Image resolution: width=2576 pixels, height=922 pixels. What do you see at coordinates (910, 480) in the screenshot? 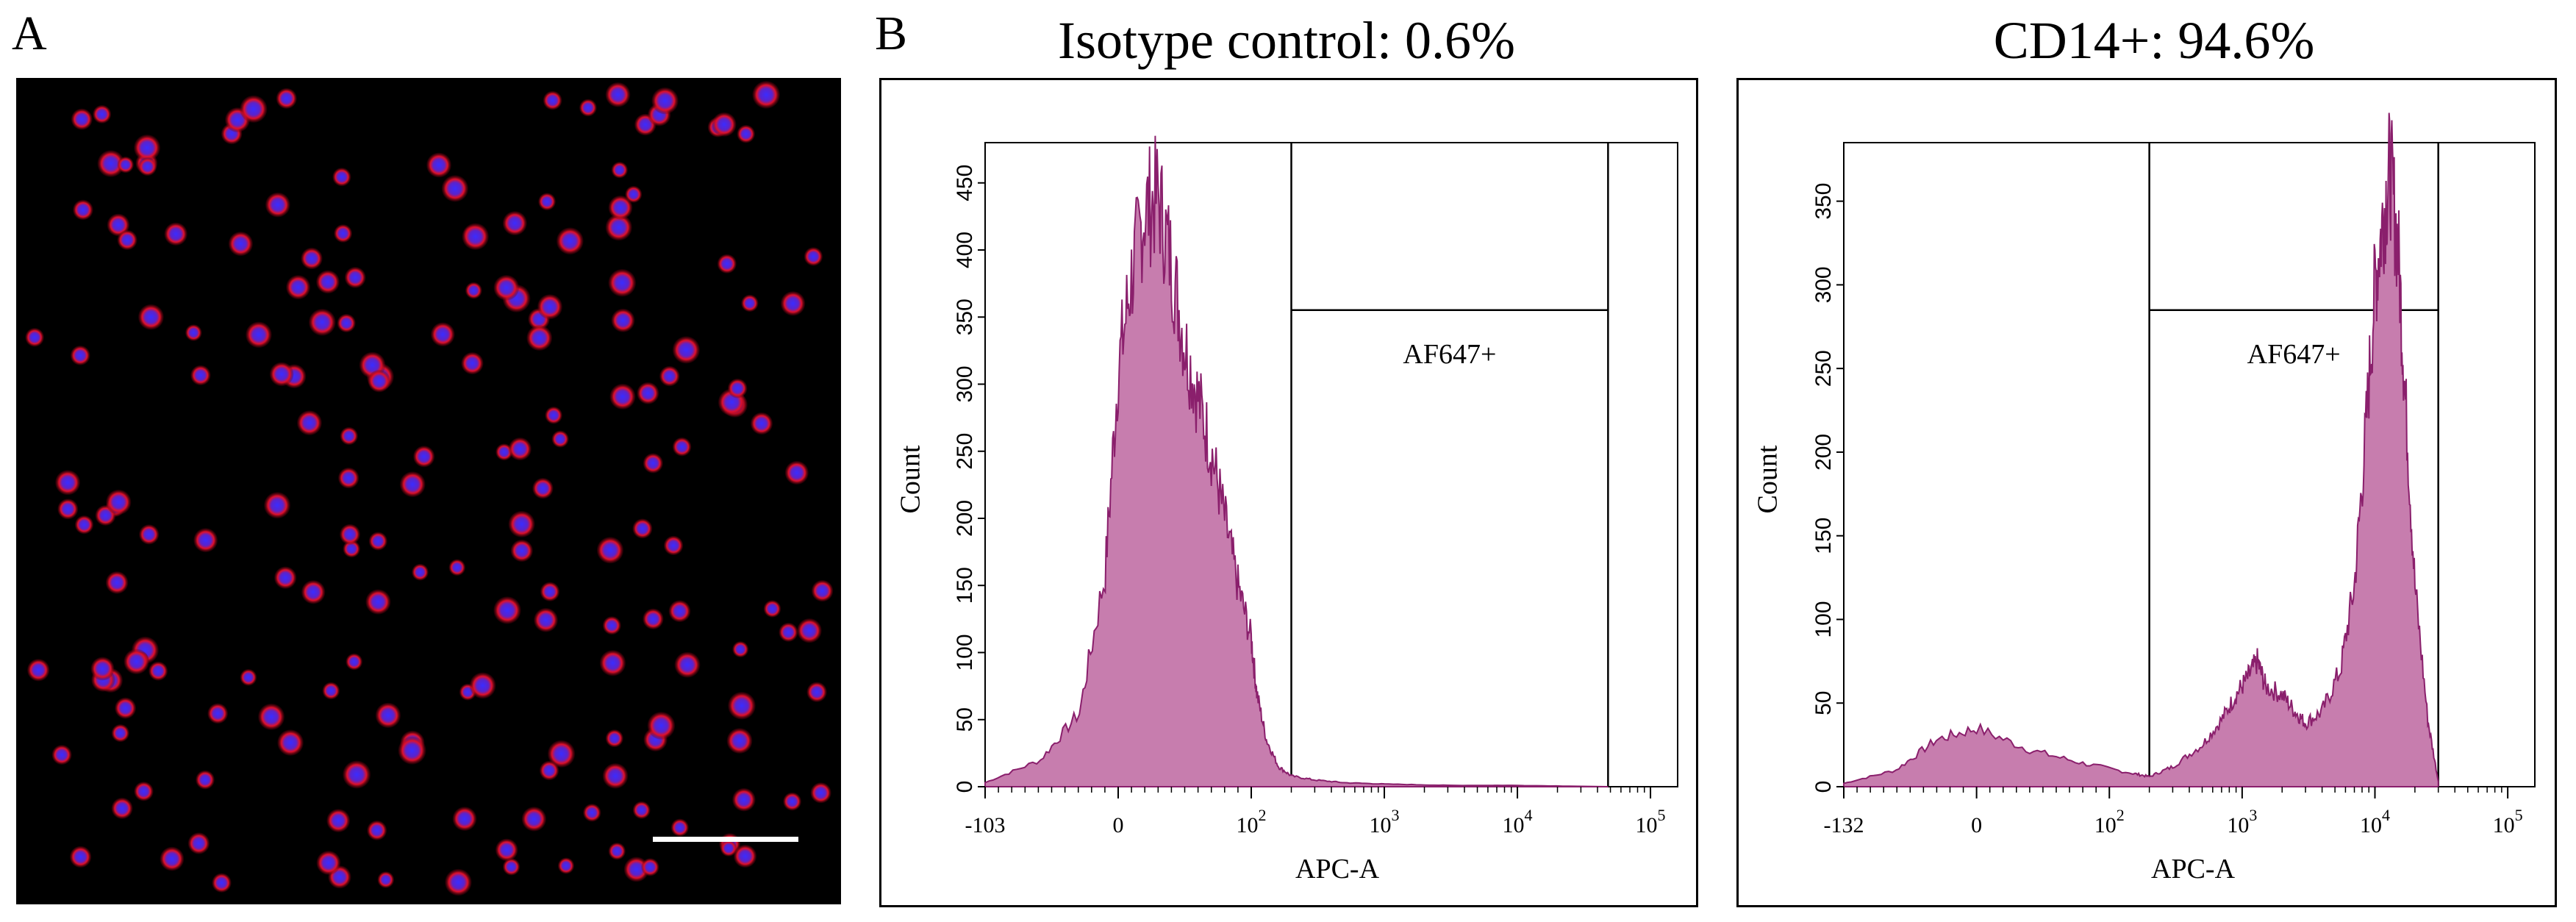
I see `y-axis-label-isotype: Count` at bounding box center [910, 480].